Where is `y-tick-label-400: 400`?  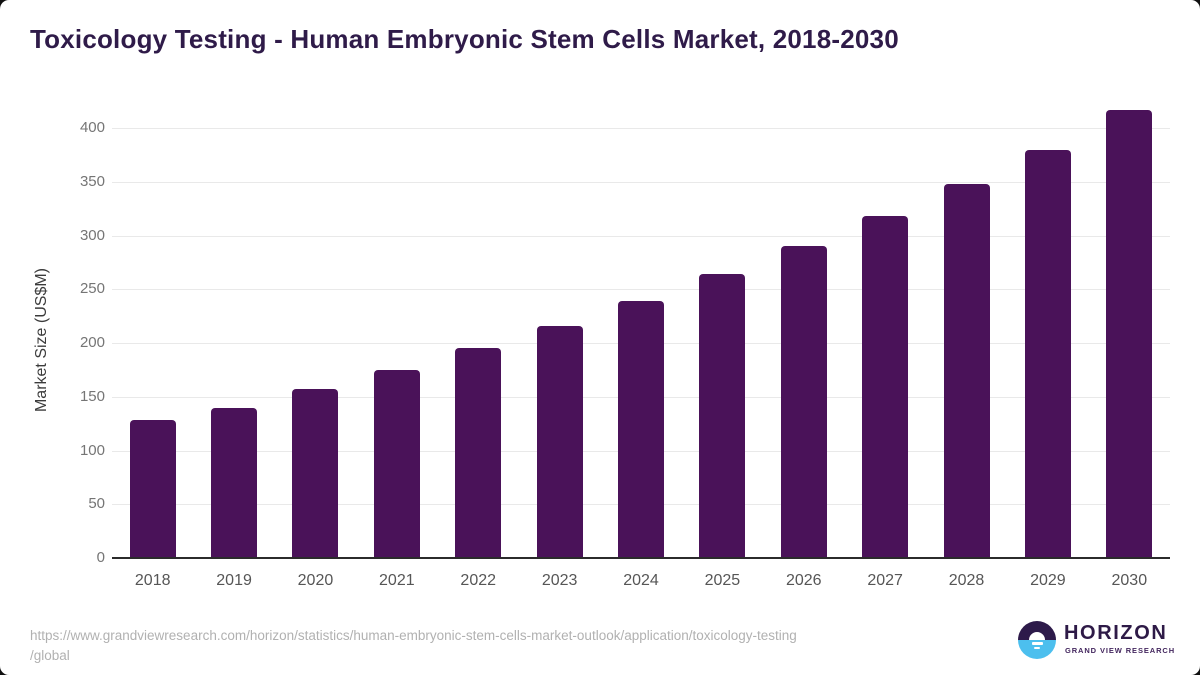
y-tick-label-400: 400 is located at coordinates (92, 127).